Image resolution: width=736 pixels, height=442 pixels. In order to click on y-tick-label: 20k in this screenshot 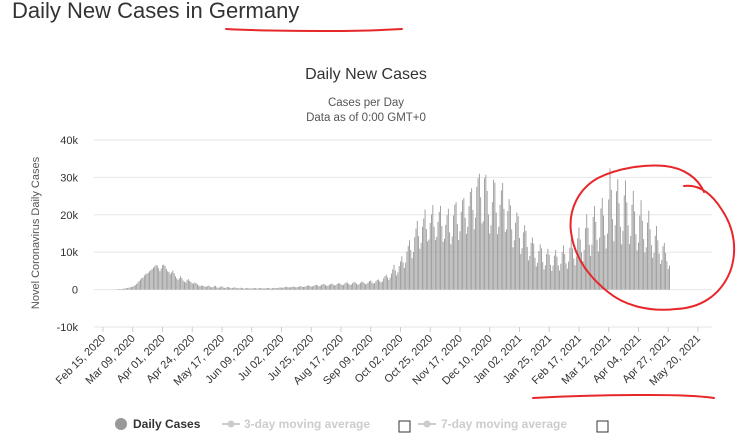, I will do `click(69, 216)`.